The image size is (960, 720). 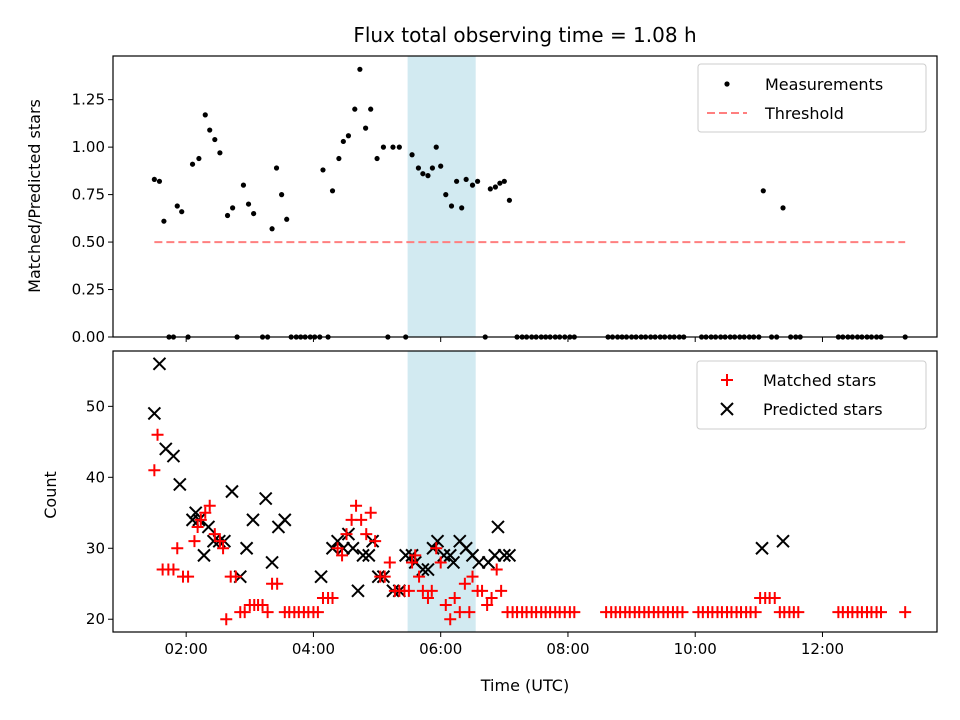 What do you see at coordinates (819, 380) in the screenshot?
I see `legend-matched-label: Matched stars` at bounding box center [819, 380].